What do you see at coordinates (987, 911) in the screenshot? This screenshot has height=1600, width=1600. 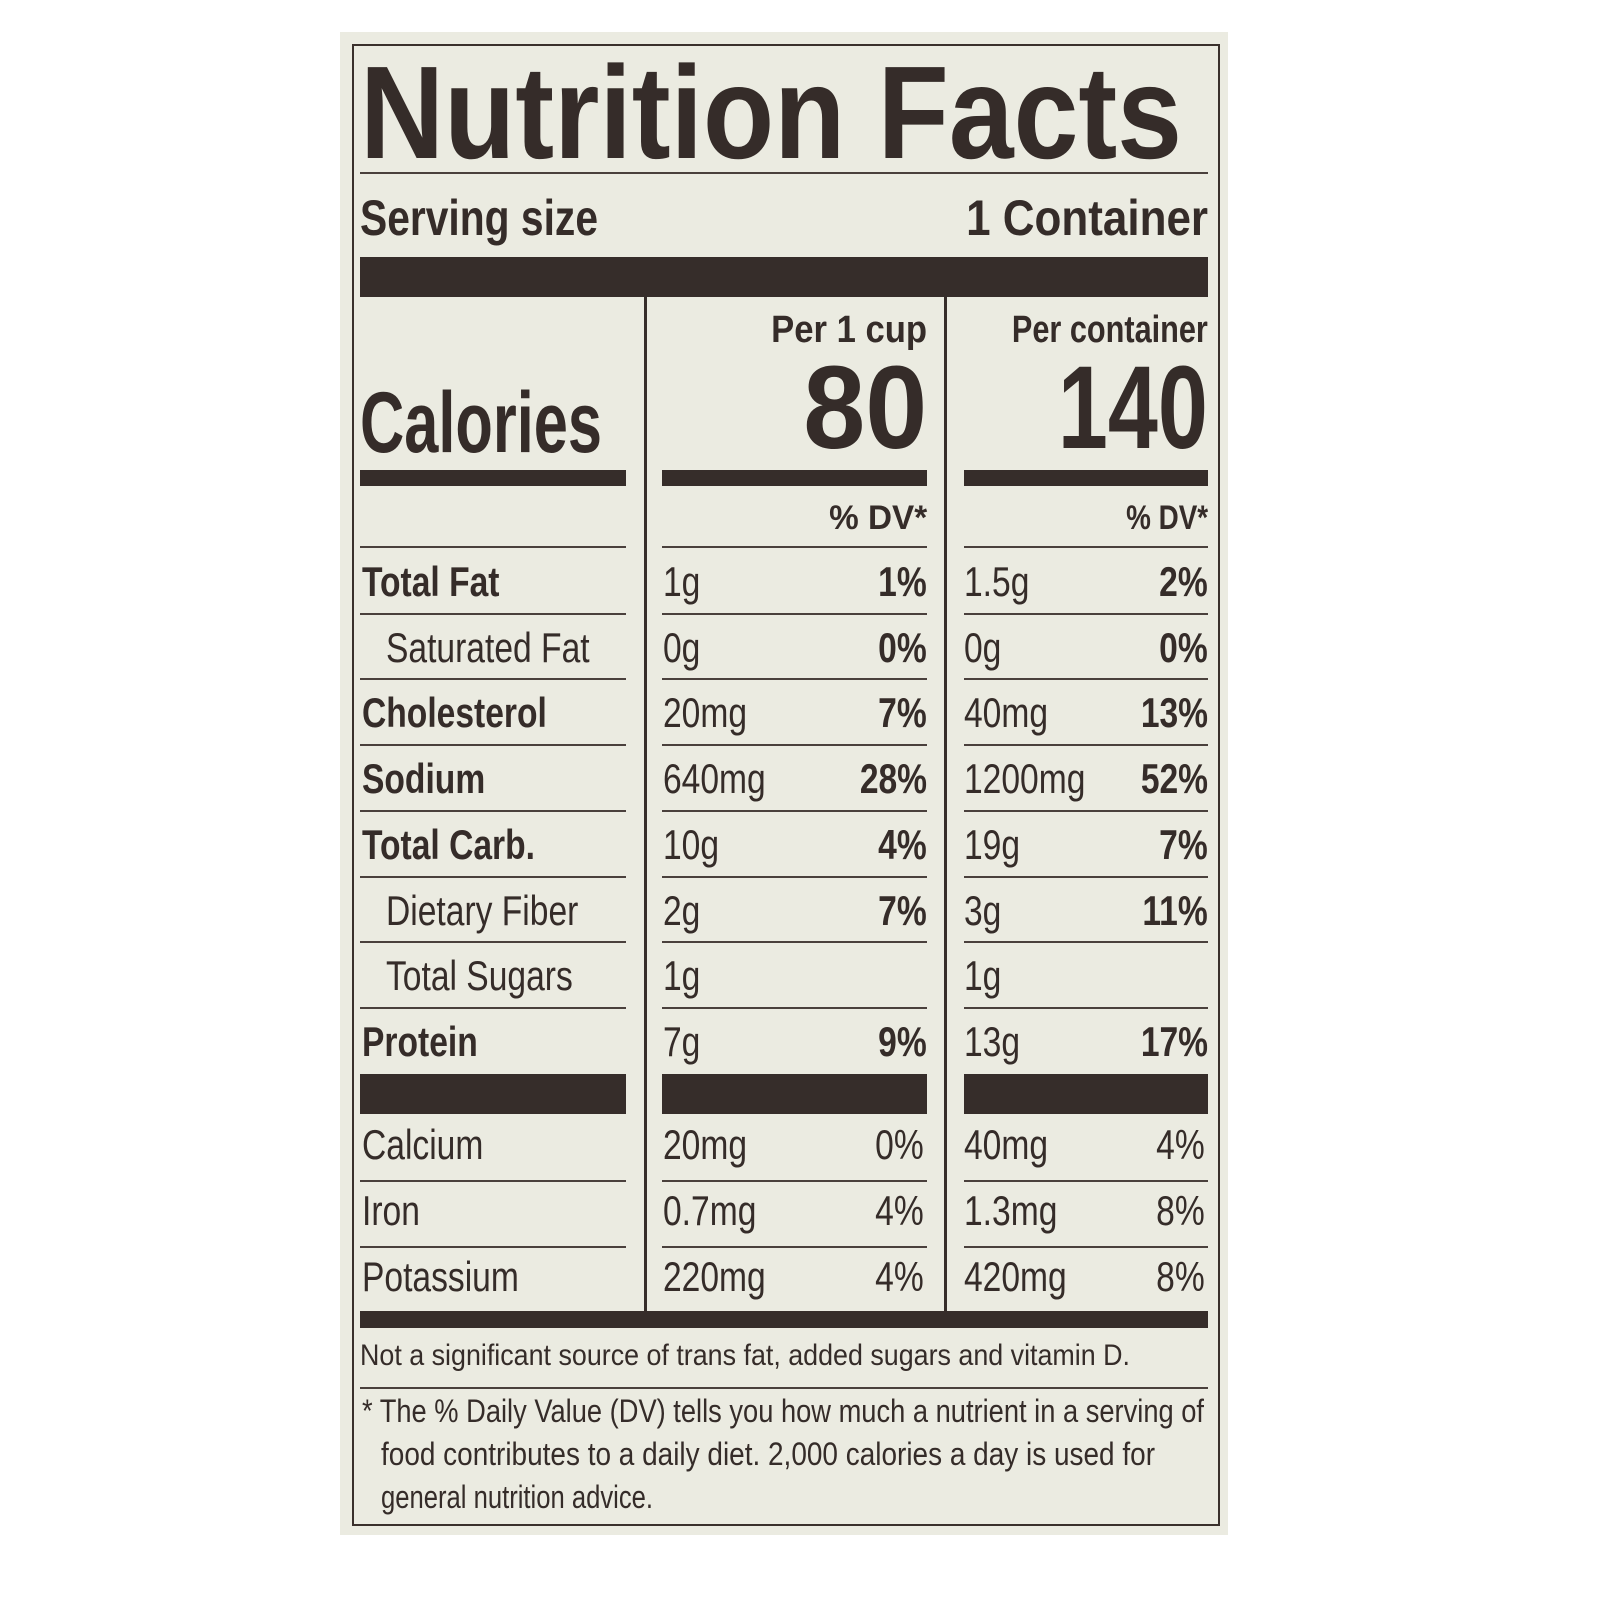 I see `nutrient-amount-per-container: 3g` at bounding box center [987, 911].